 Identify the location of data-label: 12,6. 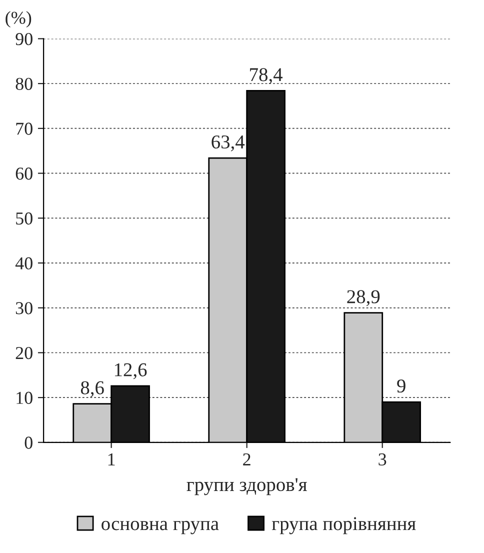
(130, 371).